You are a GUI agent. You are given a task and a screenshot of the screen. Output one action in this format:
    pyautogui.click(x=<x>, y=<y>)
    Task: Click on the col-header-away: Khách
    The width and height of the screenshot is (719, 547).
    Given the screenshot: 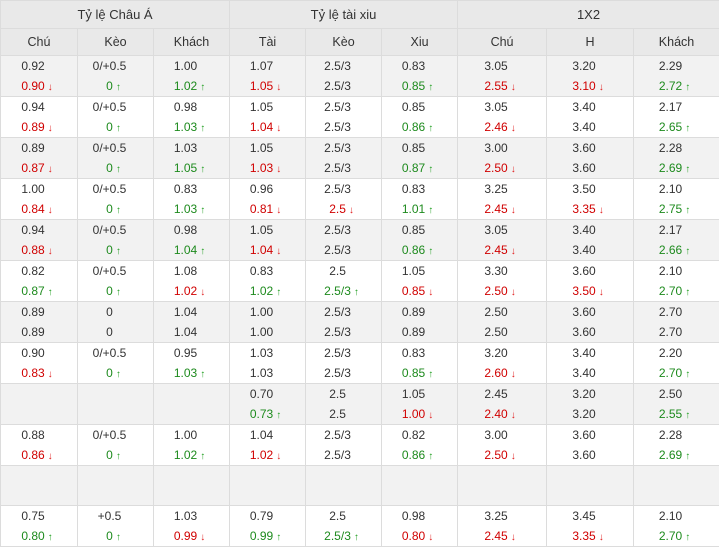 What is the action you would take?
    pyautogui.click(x=192, y=42)
    